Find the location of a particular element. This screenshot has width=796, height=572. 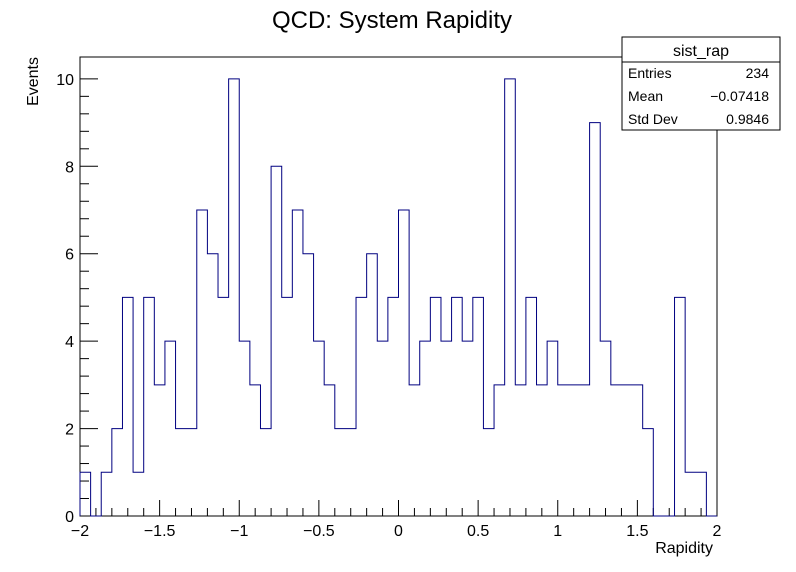

y-axis-label: Events is located at coordinates (33, 81).